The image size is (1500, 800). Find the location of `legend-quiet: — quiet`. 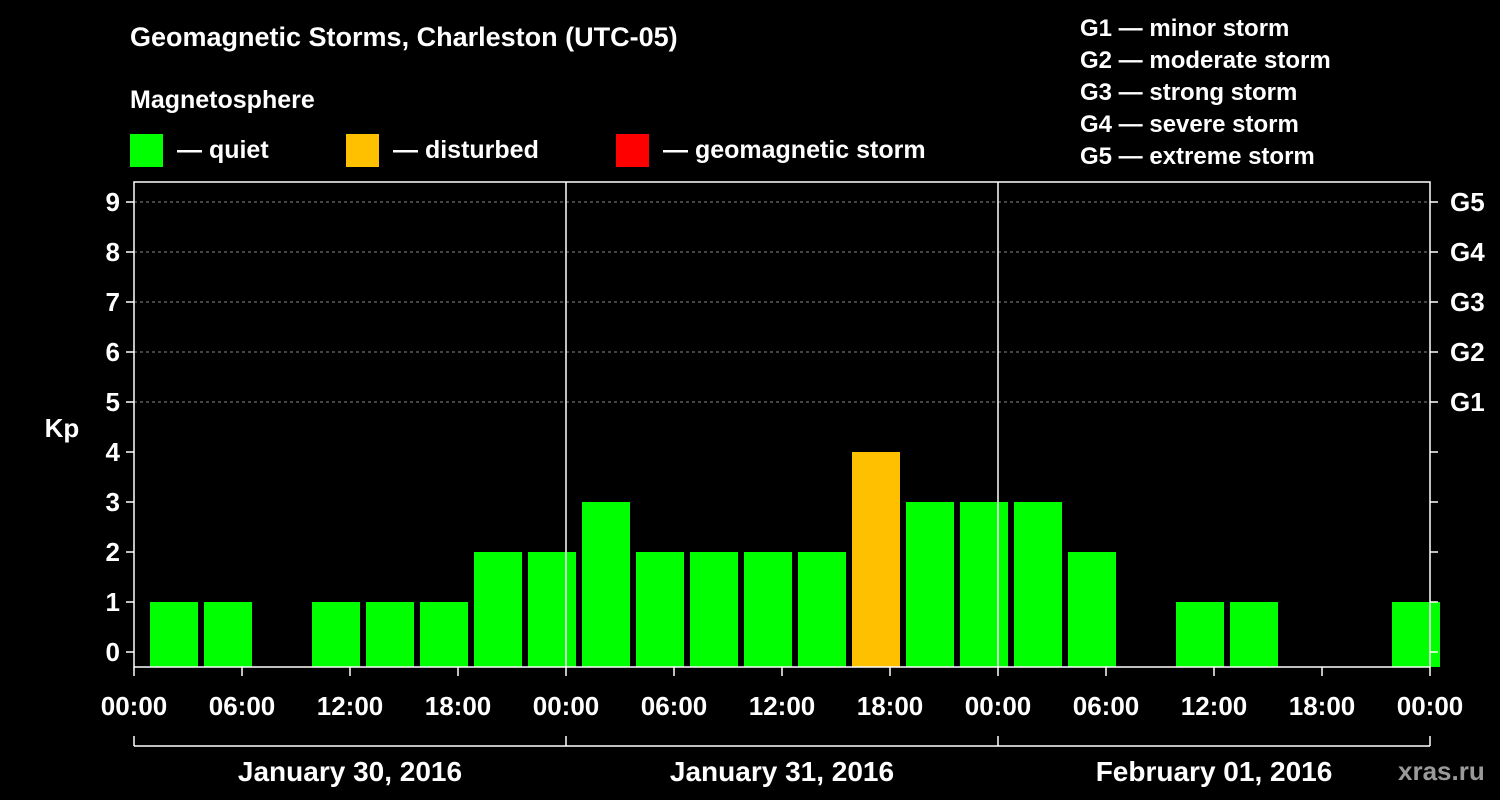

legend-quiet: — quiet is located at coordinates (199, 150).